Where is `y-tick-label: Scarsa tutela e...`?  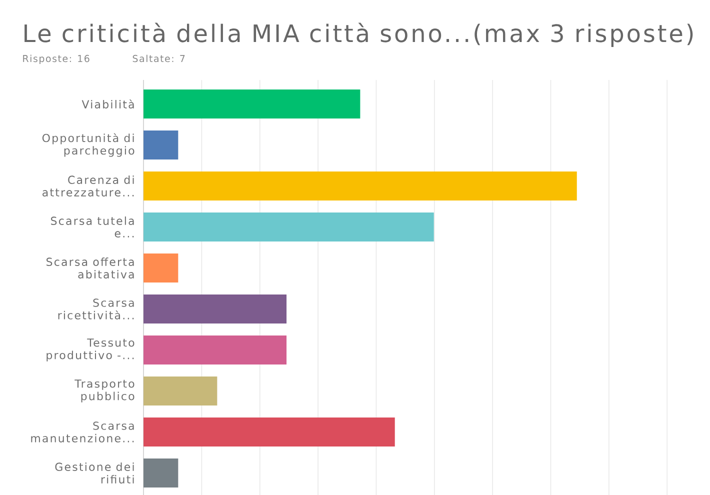
y-tick-label: Scarsa tutela e... is located at coordinates (92, 227).